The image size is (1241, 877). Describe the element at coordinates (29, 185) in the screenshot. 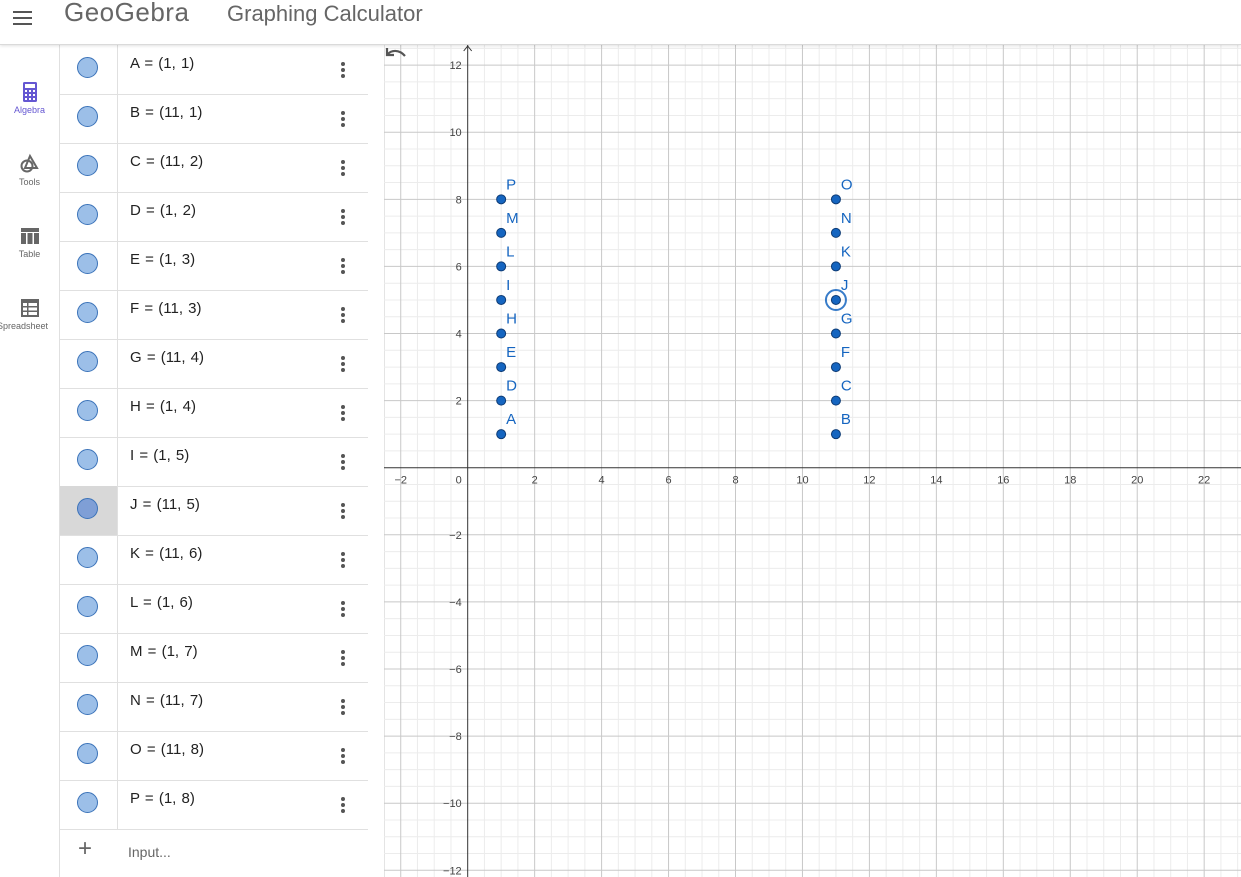

I see `rail-item-tools: Tools` at that location.